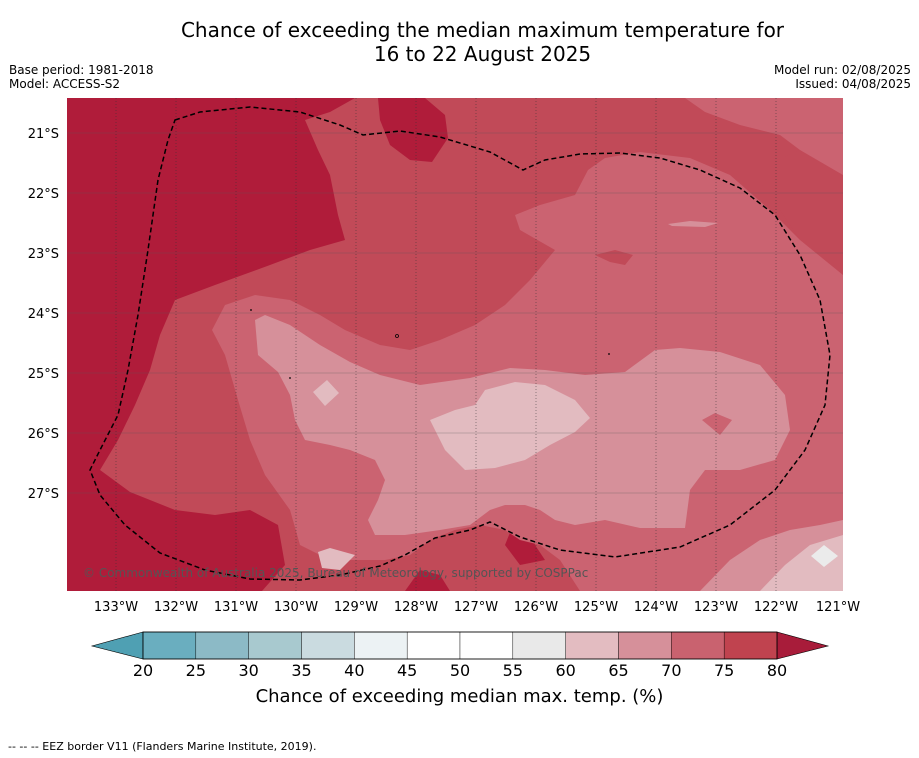 The width and height of the screenshot is (919, 758). What do you see at coordinates (614, 257) in the screenshot?
I see `region-75-80-spot` at bounding box center [614, 257].